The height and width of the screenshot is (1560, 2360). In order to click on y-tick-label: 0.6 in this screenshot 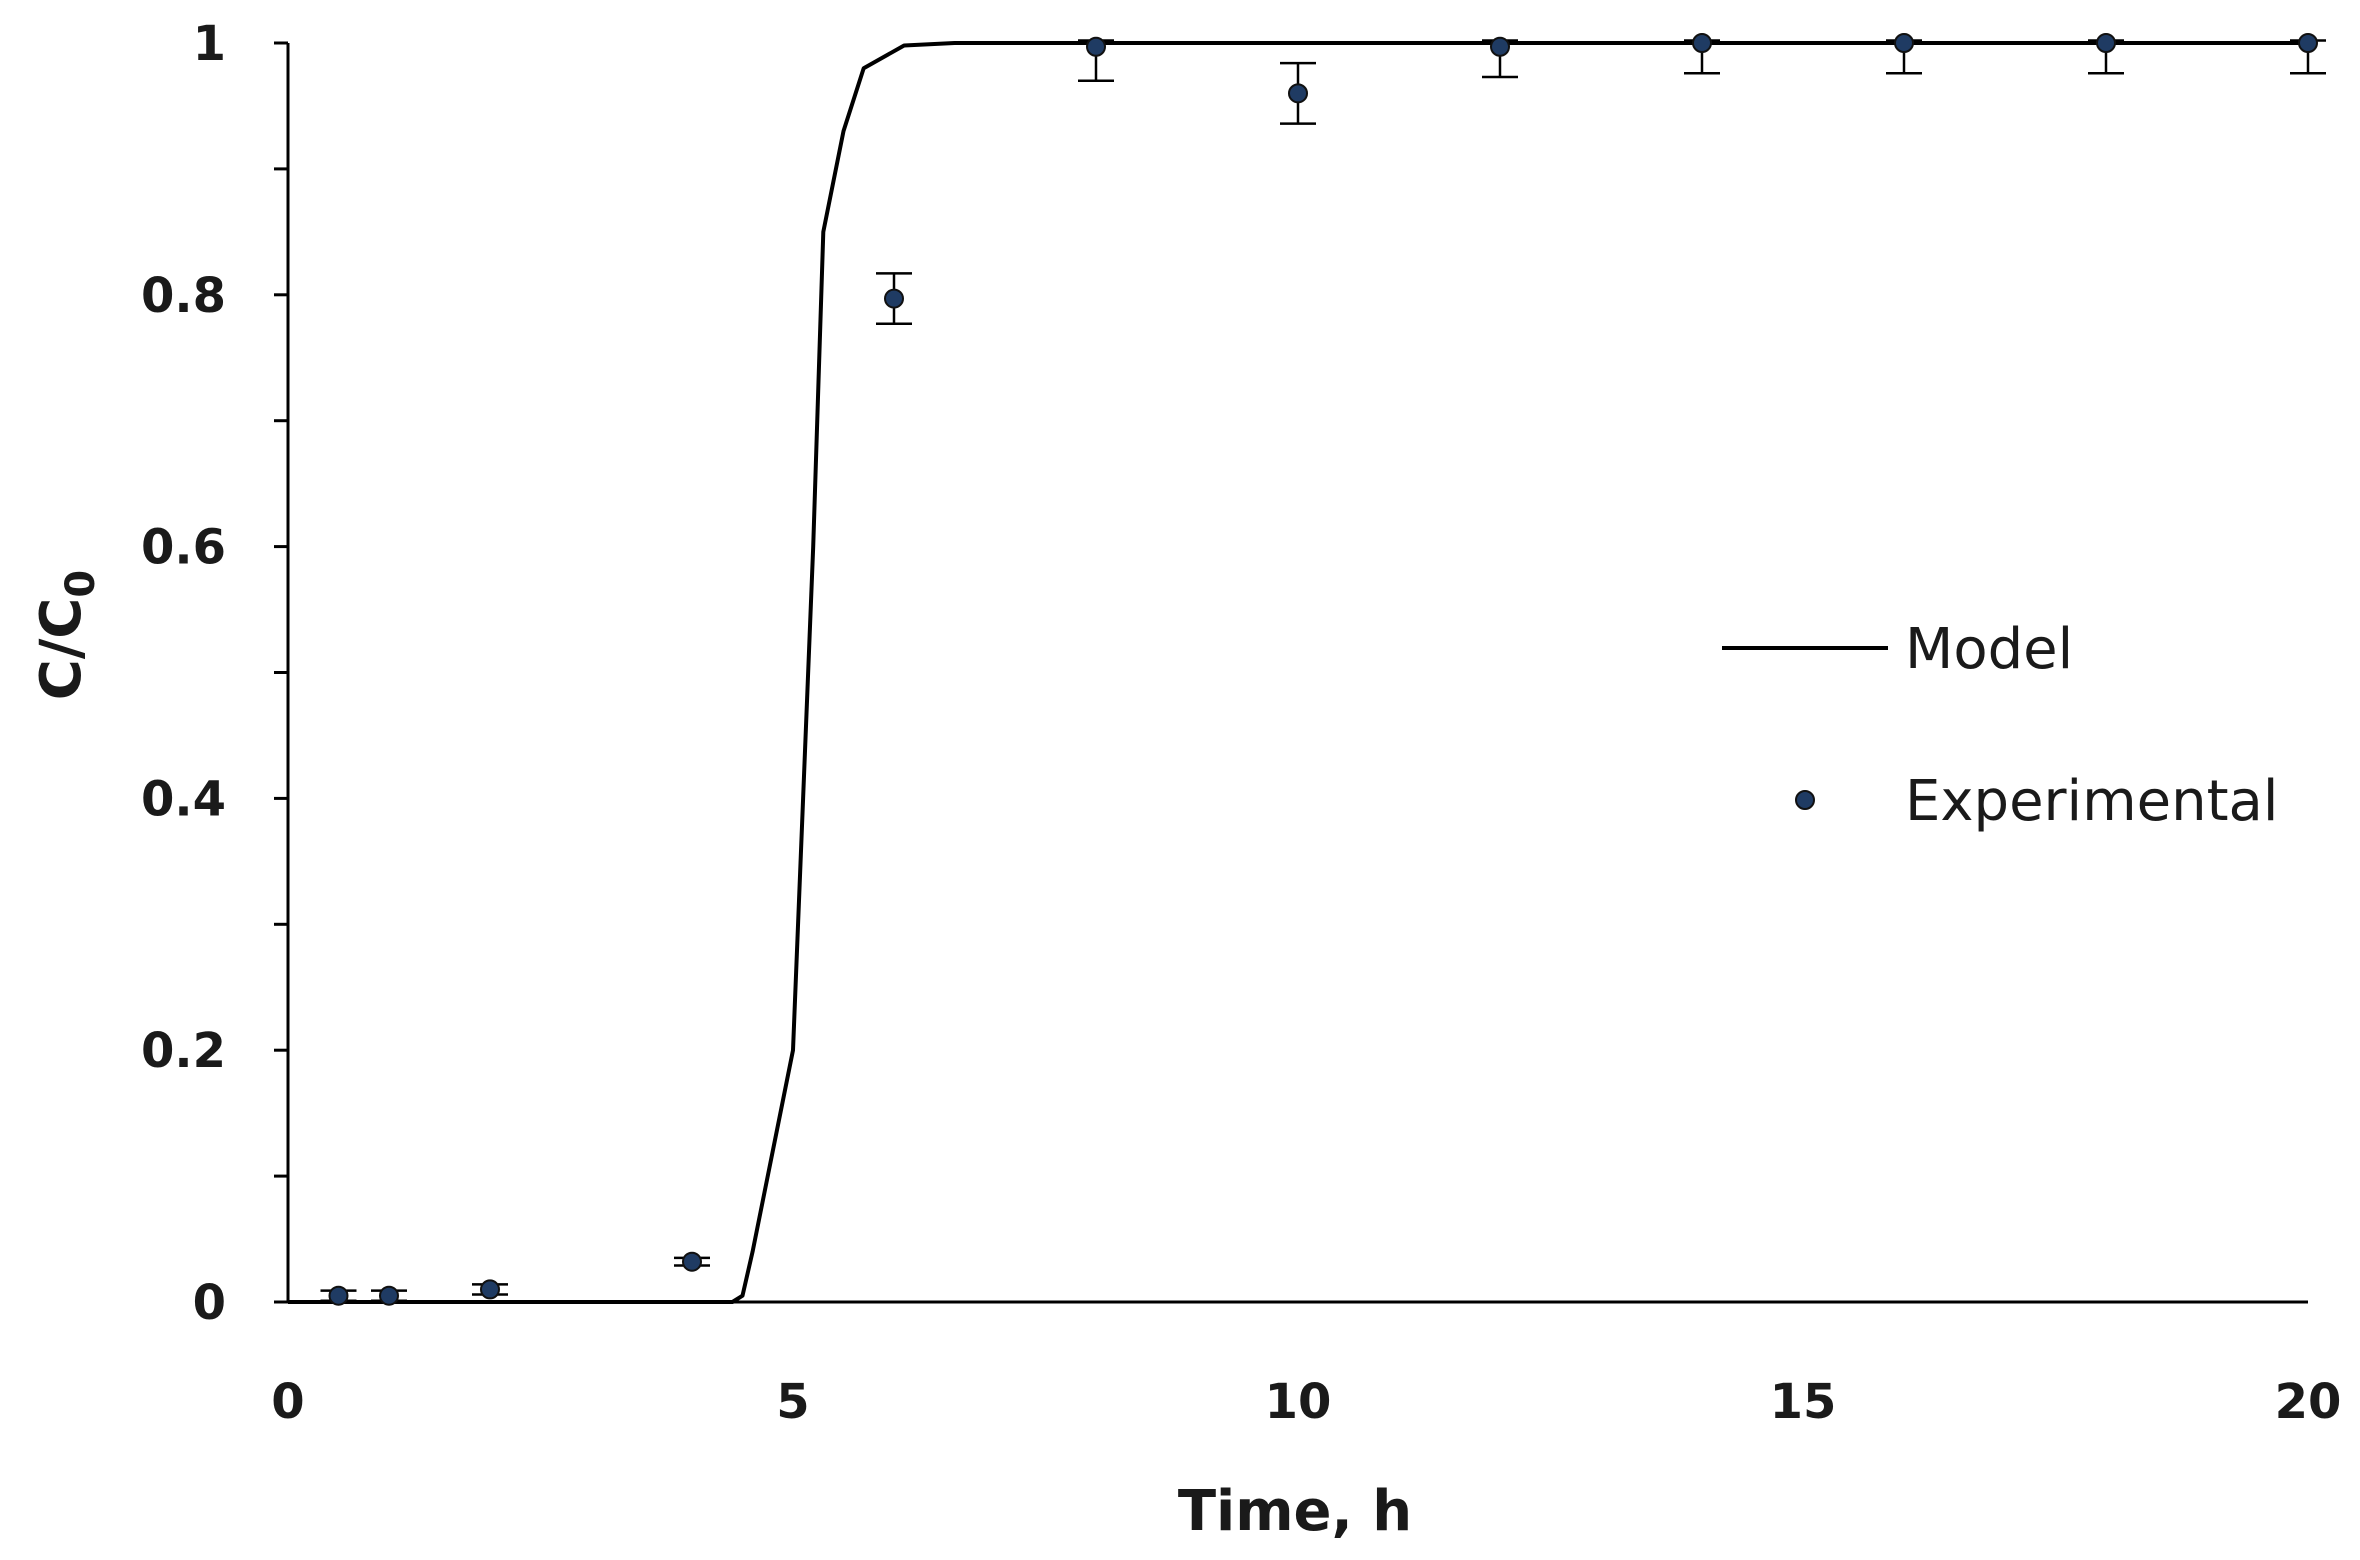, I will do `click(183, 548)`.